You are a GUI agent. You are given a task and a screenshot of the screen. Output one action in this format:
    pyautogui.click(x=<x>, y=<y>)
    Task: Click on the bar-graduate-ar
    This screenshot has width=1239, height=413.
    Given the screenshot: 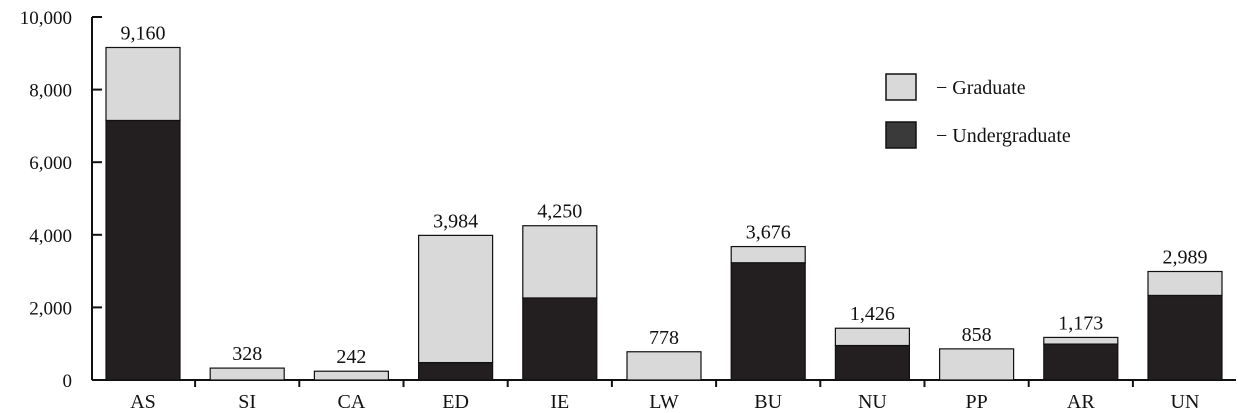 What is the action you would take?
    pyautogui.click(x=1081, y=340)
    